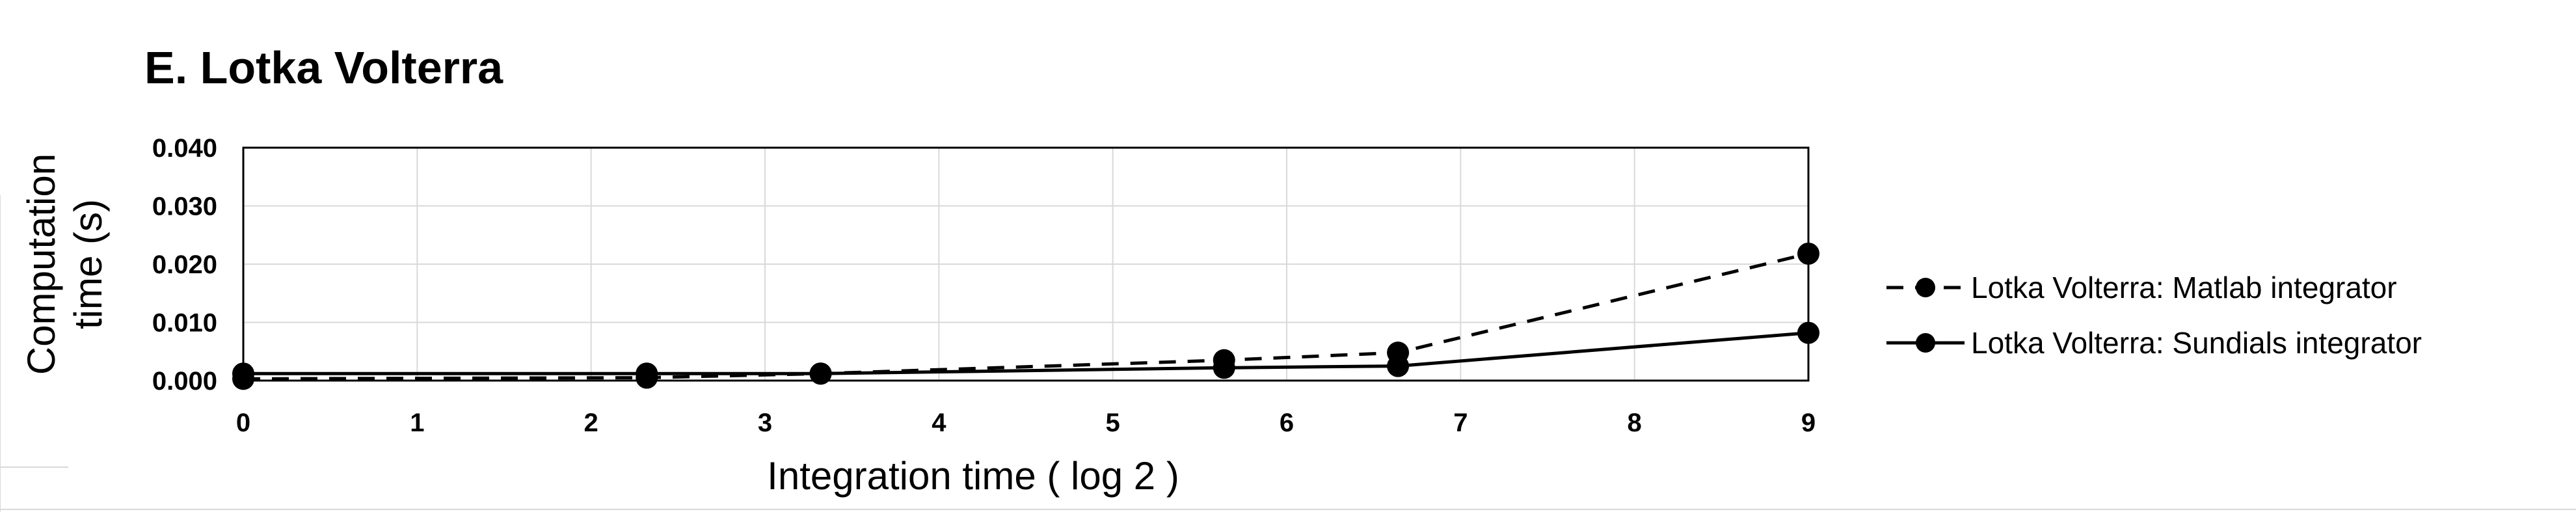  What do you see at coordinates (65, 264) in the screenshot?
I see `y-axis-title: Computation time (s)` at bounding box center [65, 264].